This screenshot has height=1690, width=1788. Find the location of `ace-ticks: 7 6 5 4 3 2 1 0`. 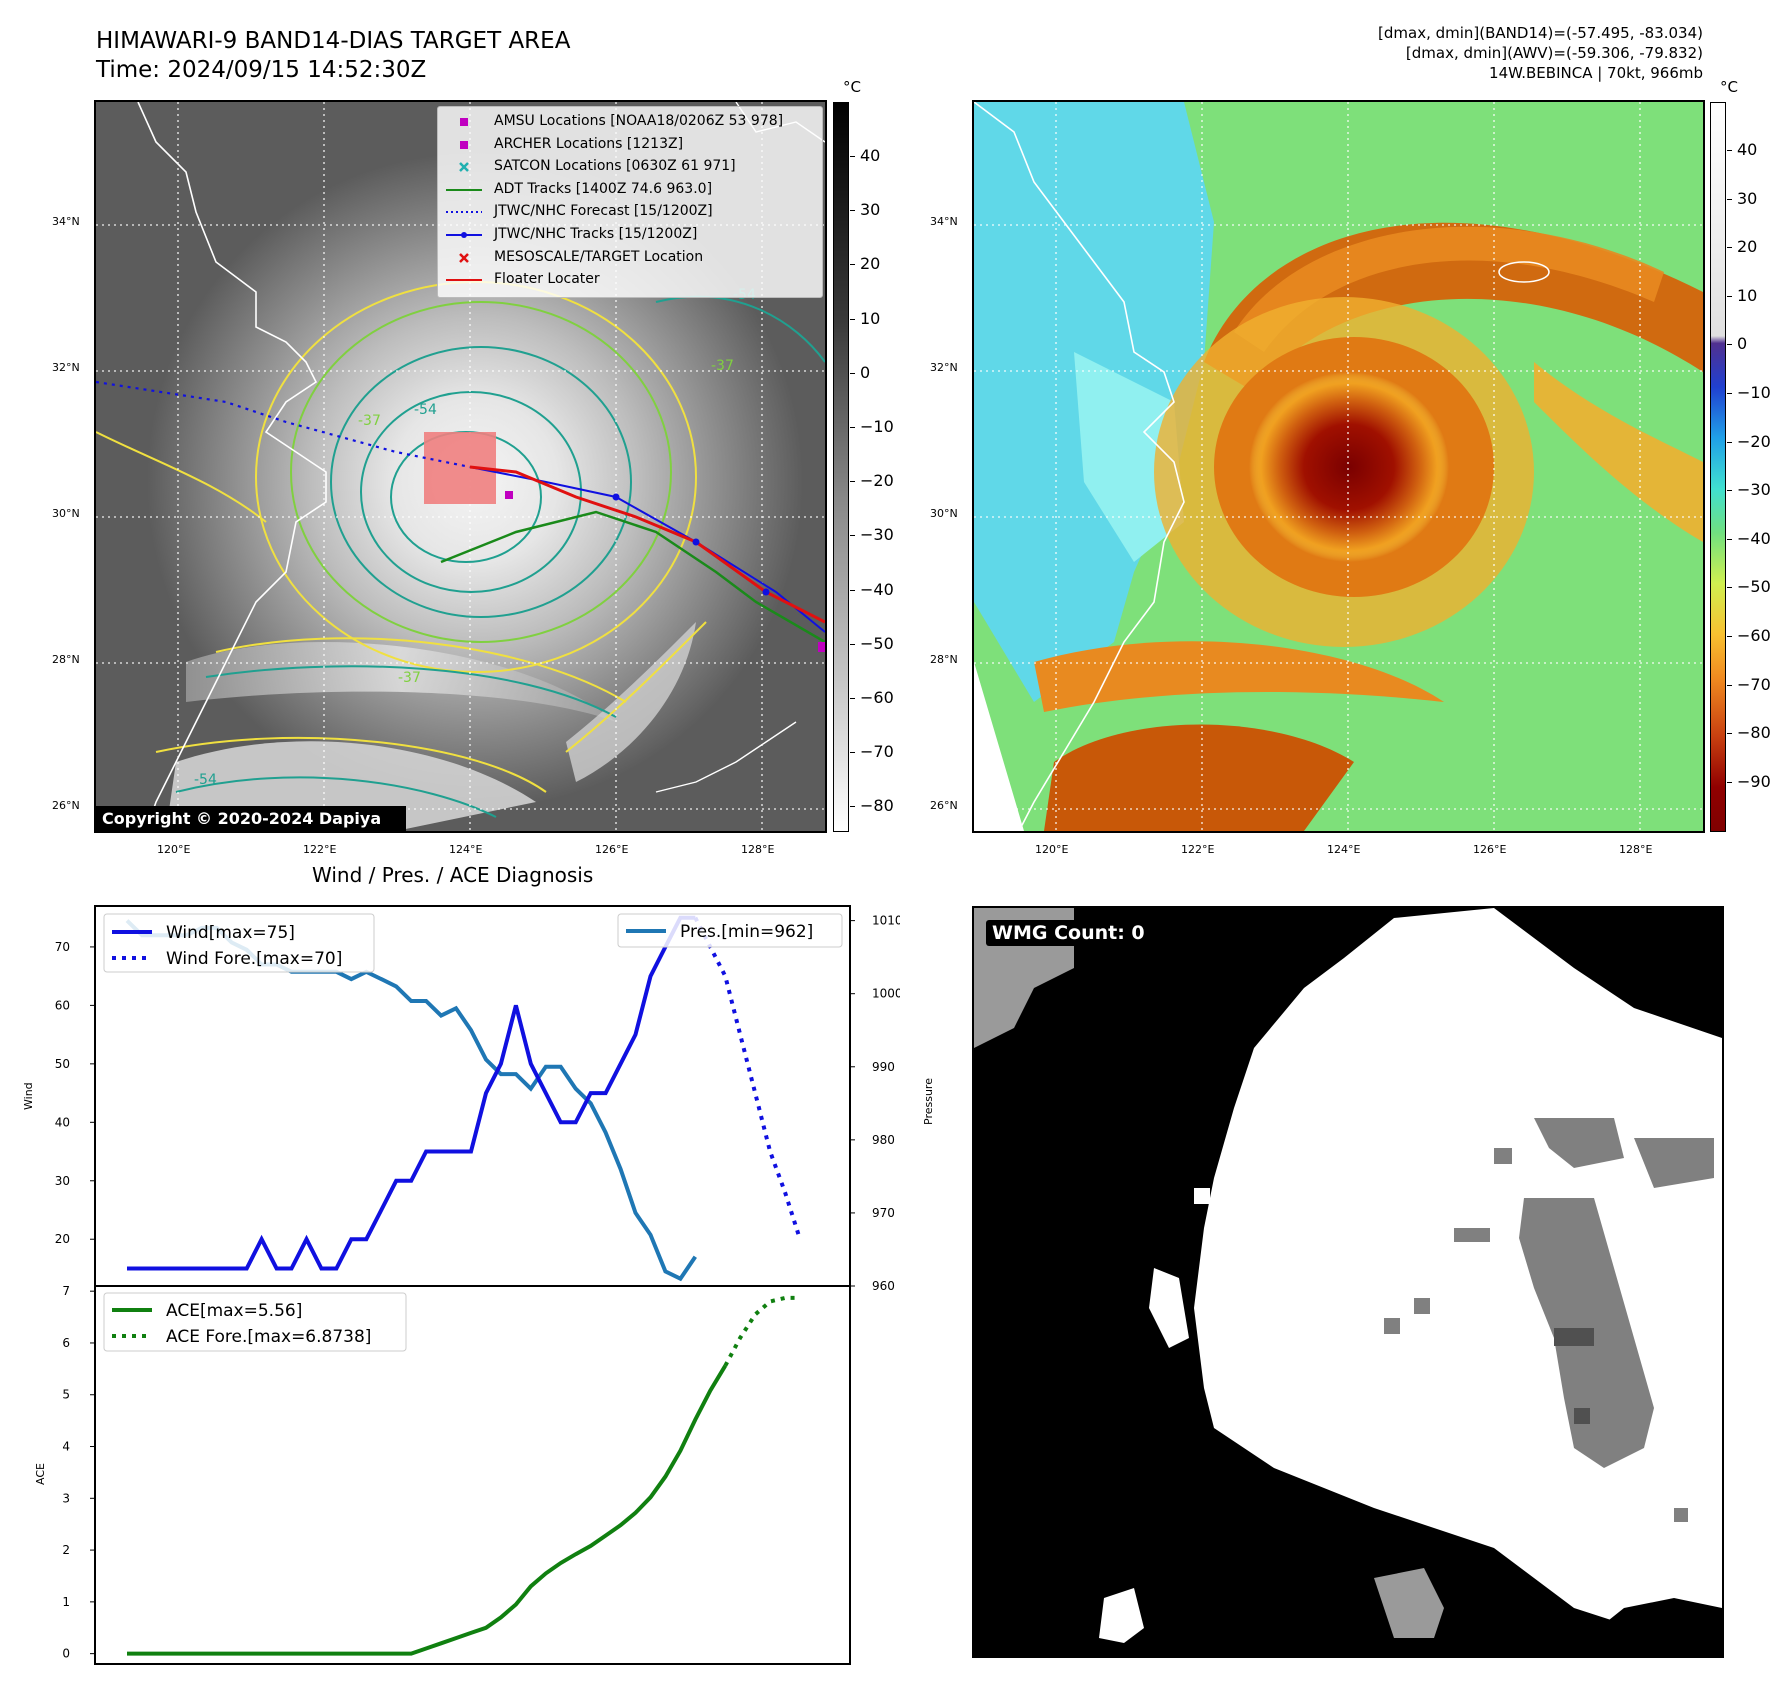

ace-ticks: 7 6 5 4 3 2 1 0 is located at coordinates (78, 1472).